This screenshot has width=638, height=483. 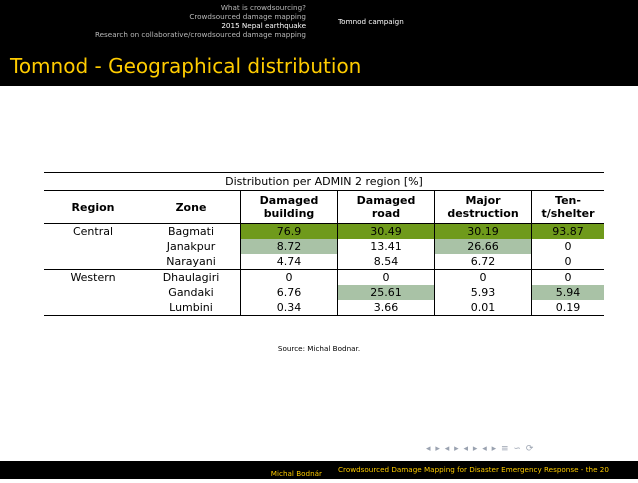 What do you see at coordinates (93, 231) in the screenshot?
I see `cell-region: Central` at bounding box center [93, 231].